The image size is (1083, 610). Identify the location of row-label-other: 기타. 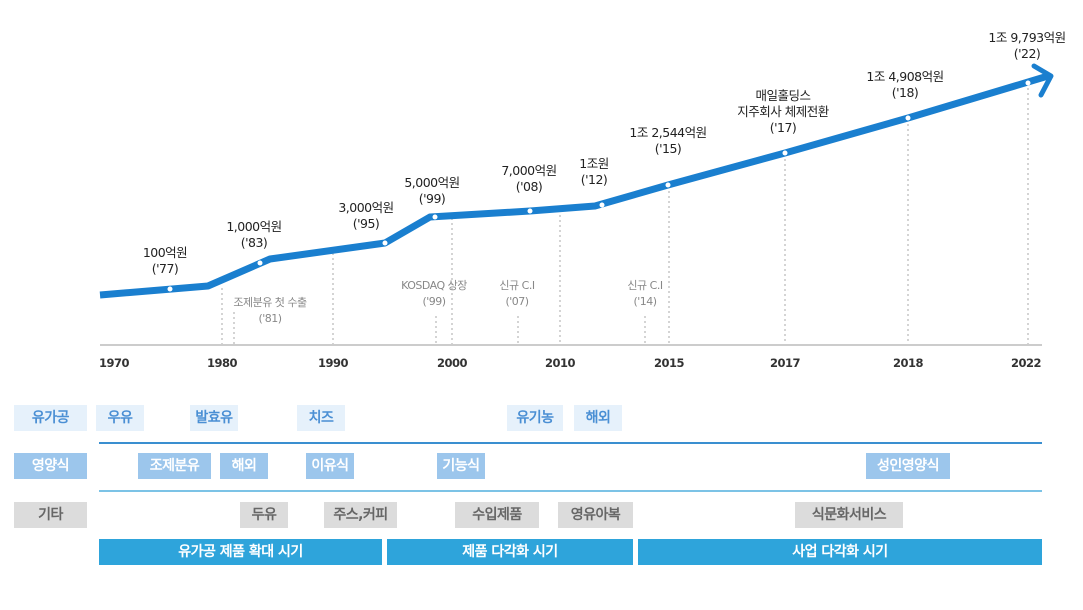
(50, 515).